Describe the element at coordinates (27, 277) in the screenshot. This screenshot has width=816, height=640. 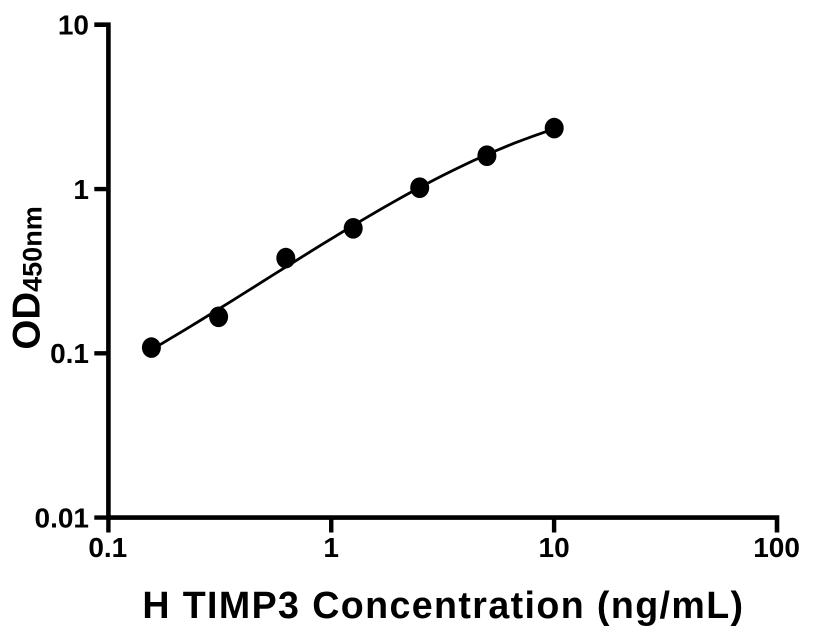
I see `svg-text: OD450nm` at that location.